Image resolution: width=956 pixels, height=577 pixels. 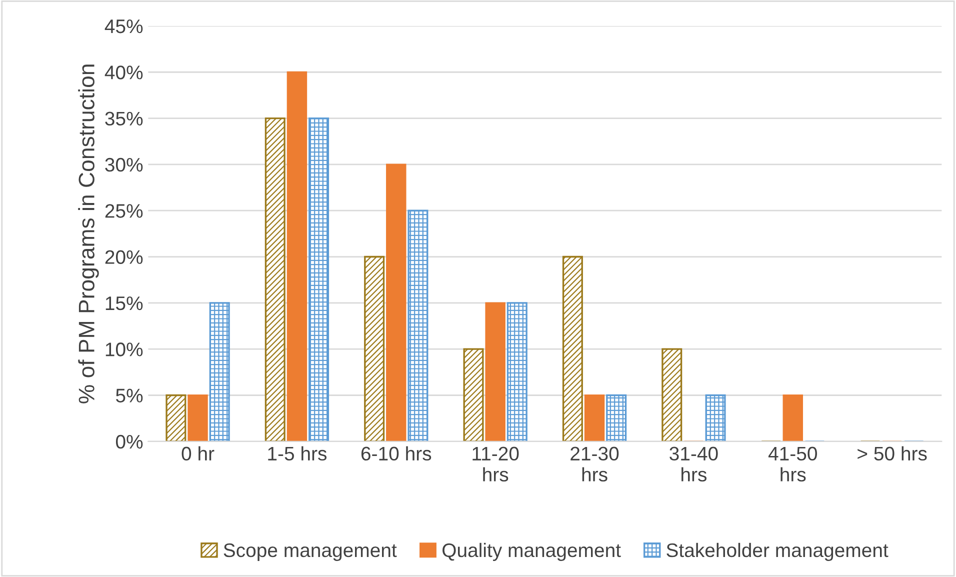 What do you see at coordinates (531, 551) in the screenshot?
I see `legend-label: Quality management` at bounding box center [531, 551].